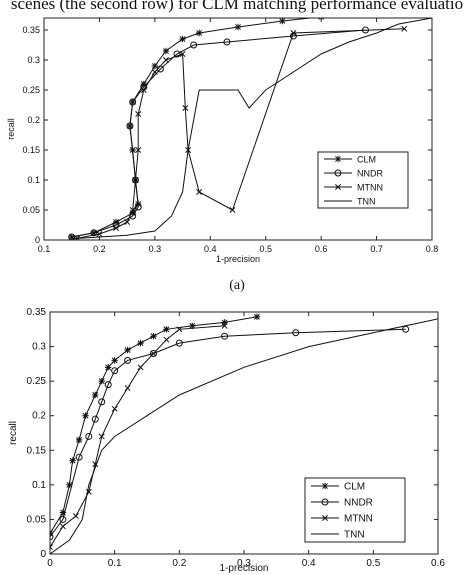  Describe the element at coordinates (265, 249) in the screenshot. I see `x-tick-label: 0.5` at that location.